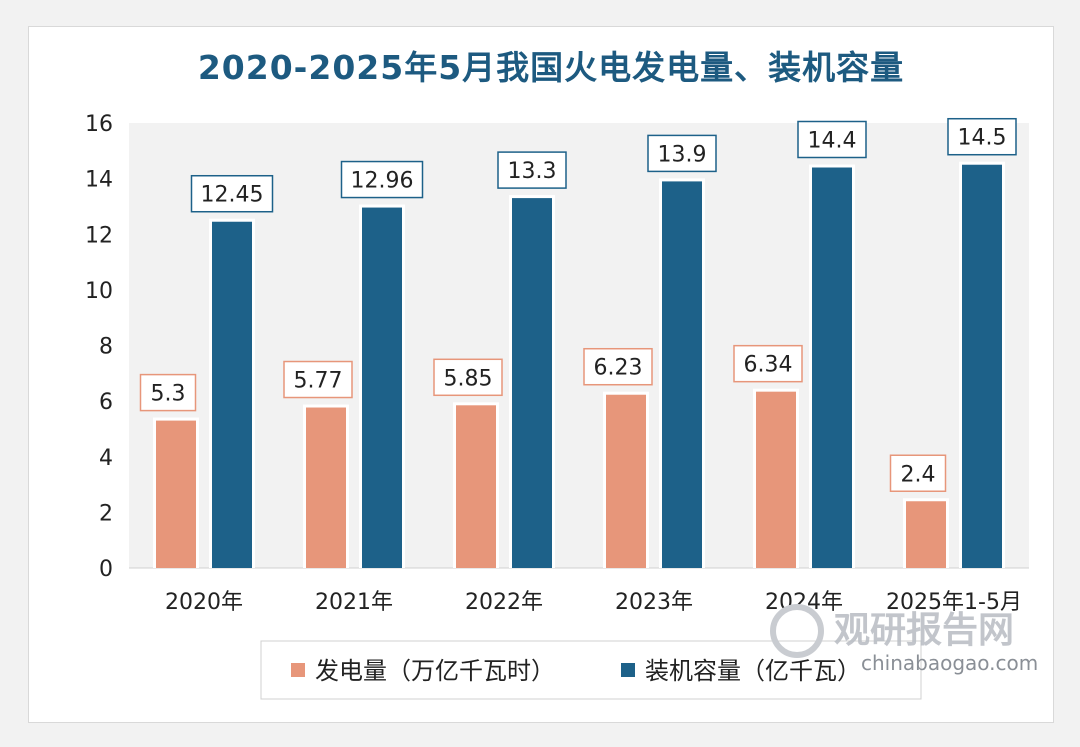 This screenshot has height=747, width=1080. Describe the element at coordinates (99, 291) in the screenshot. I see `y-tick-label: 10` at that location.